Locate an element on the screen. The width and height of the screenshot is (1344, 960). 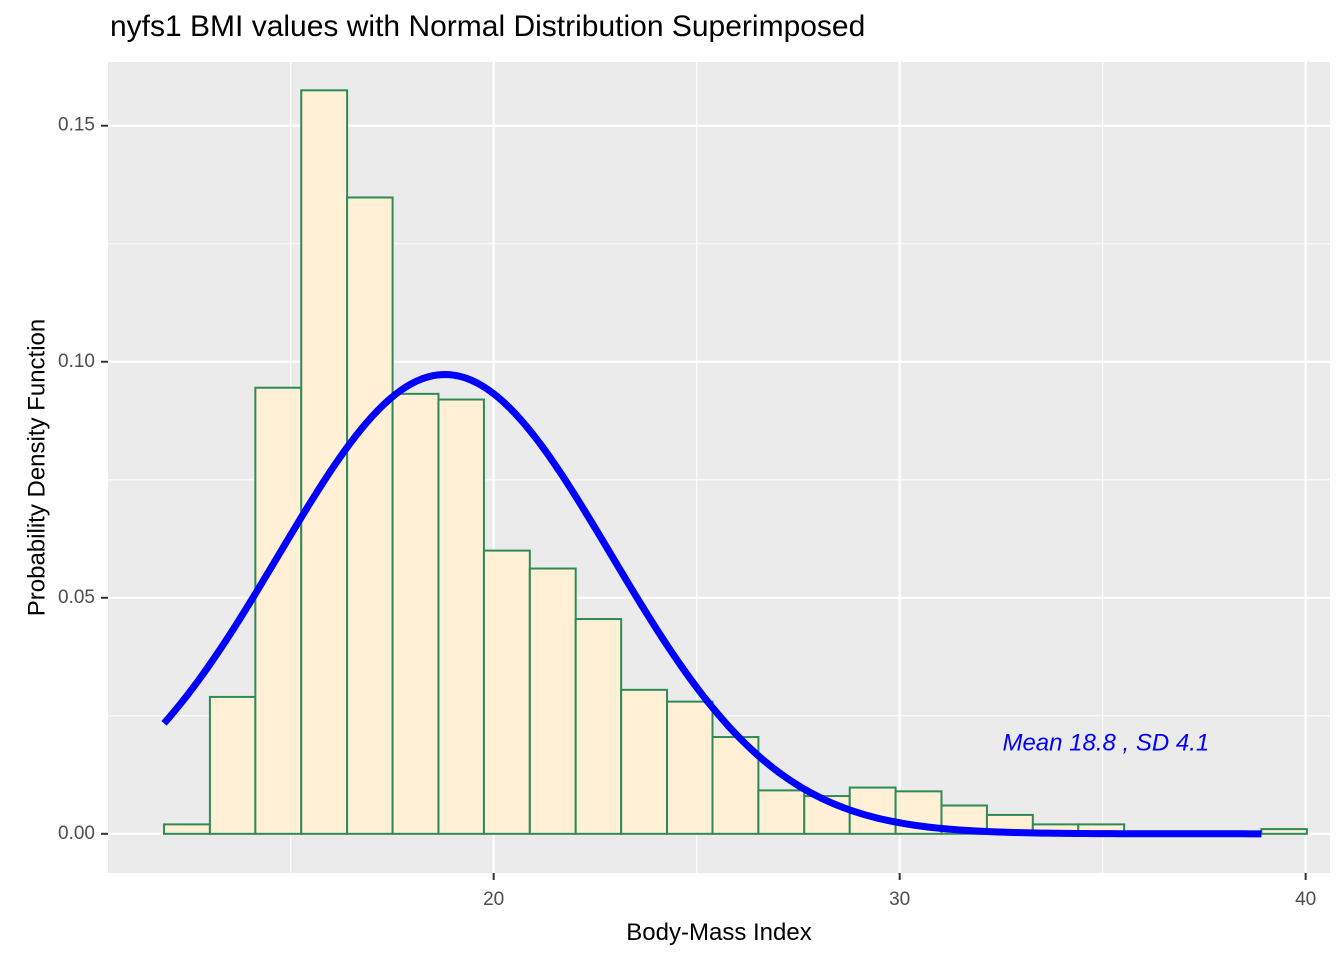
mean-sd-annotation: Mean 18.8 , SD 4.1 is located at coordinates (1105, 742).